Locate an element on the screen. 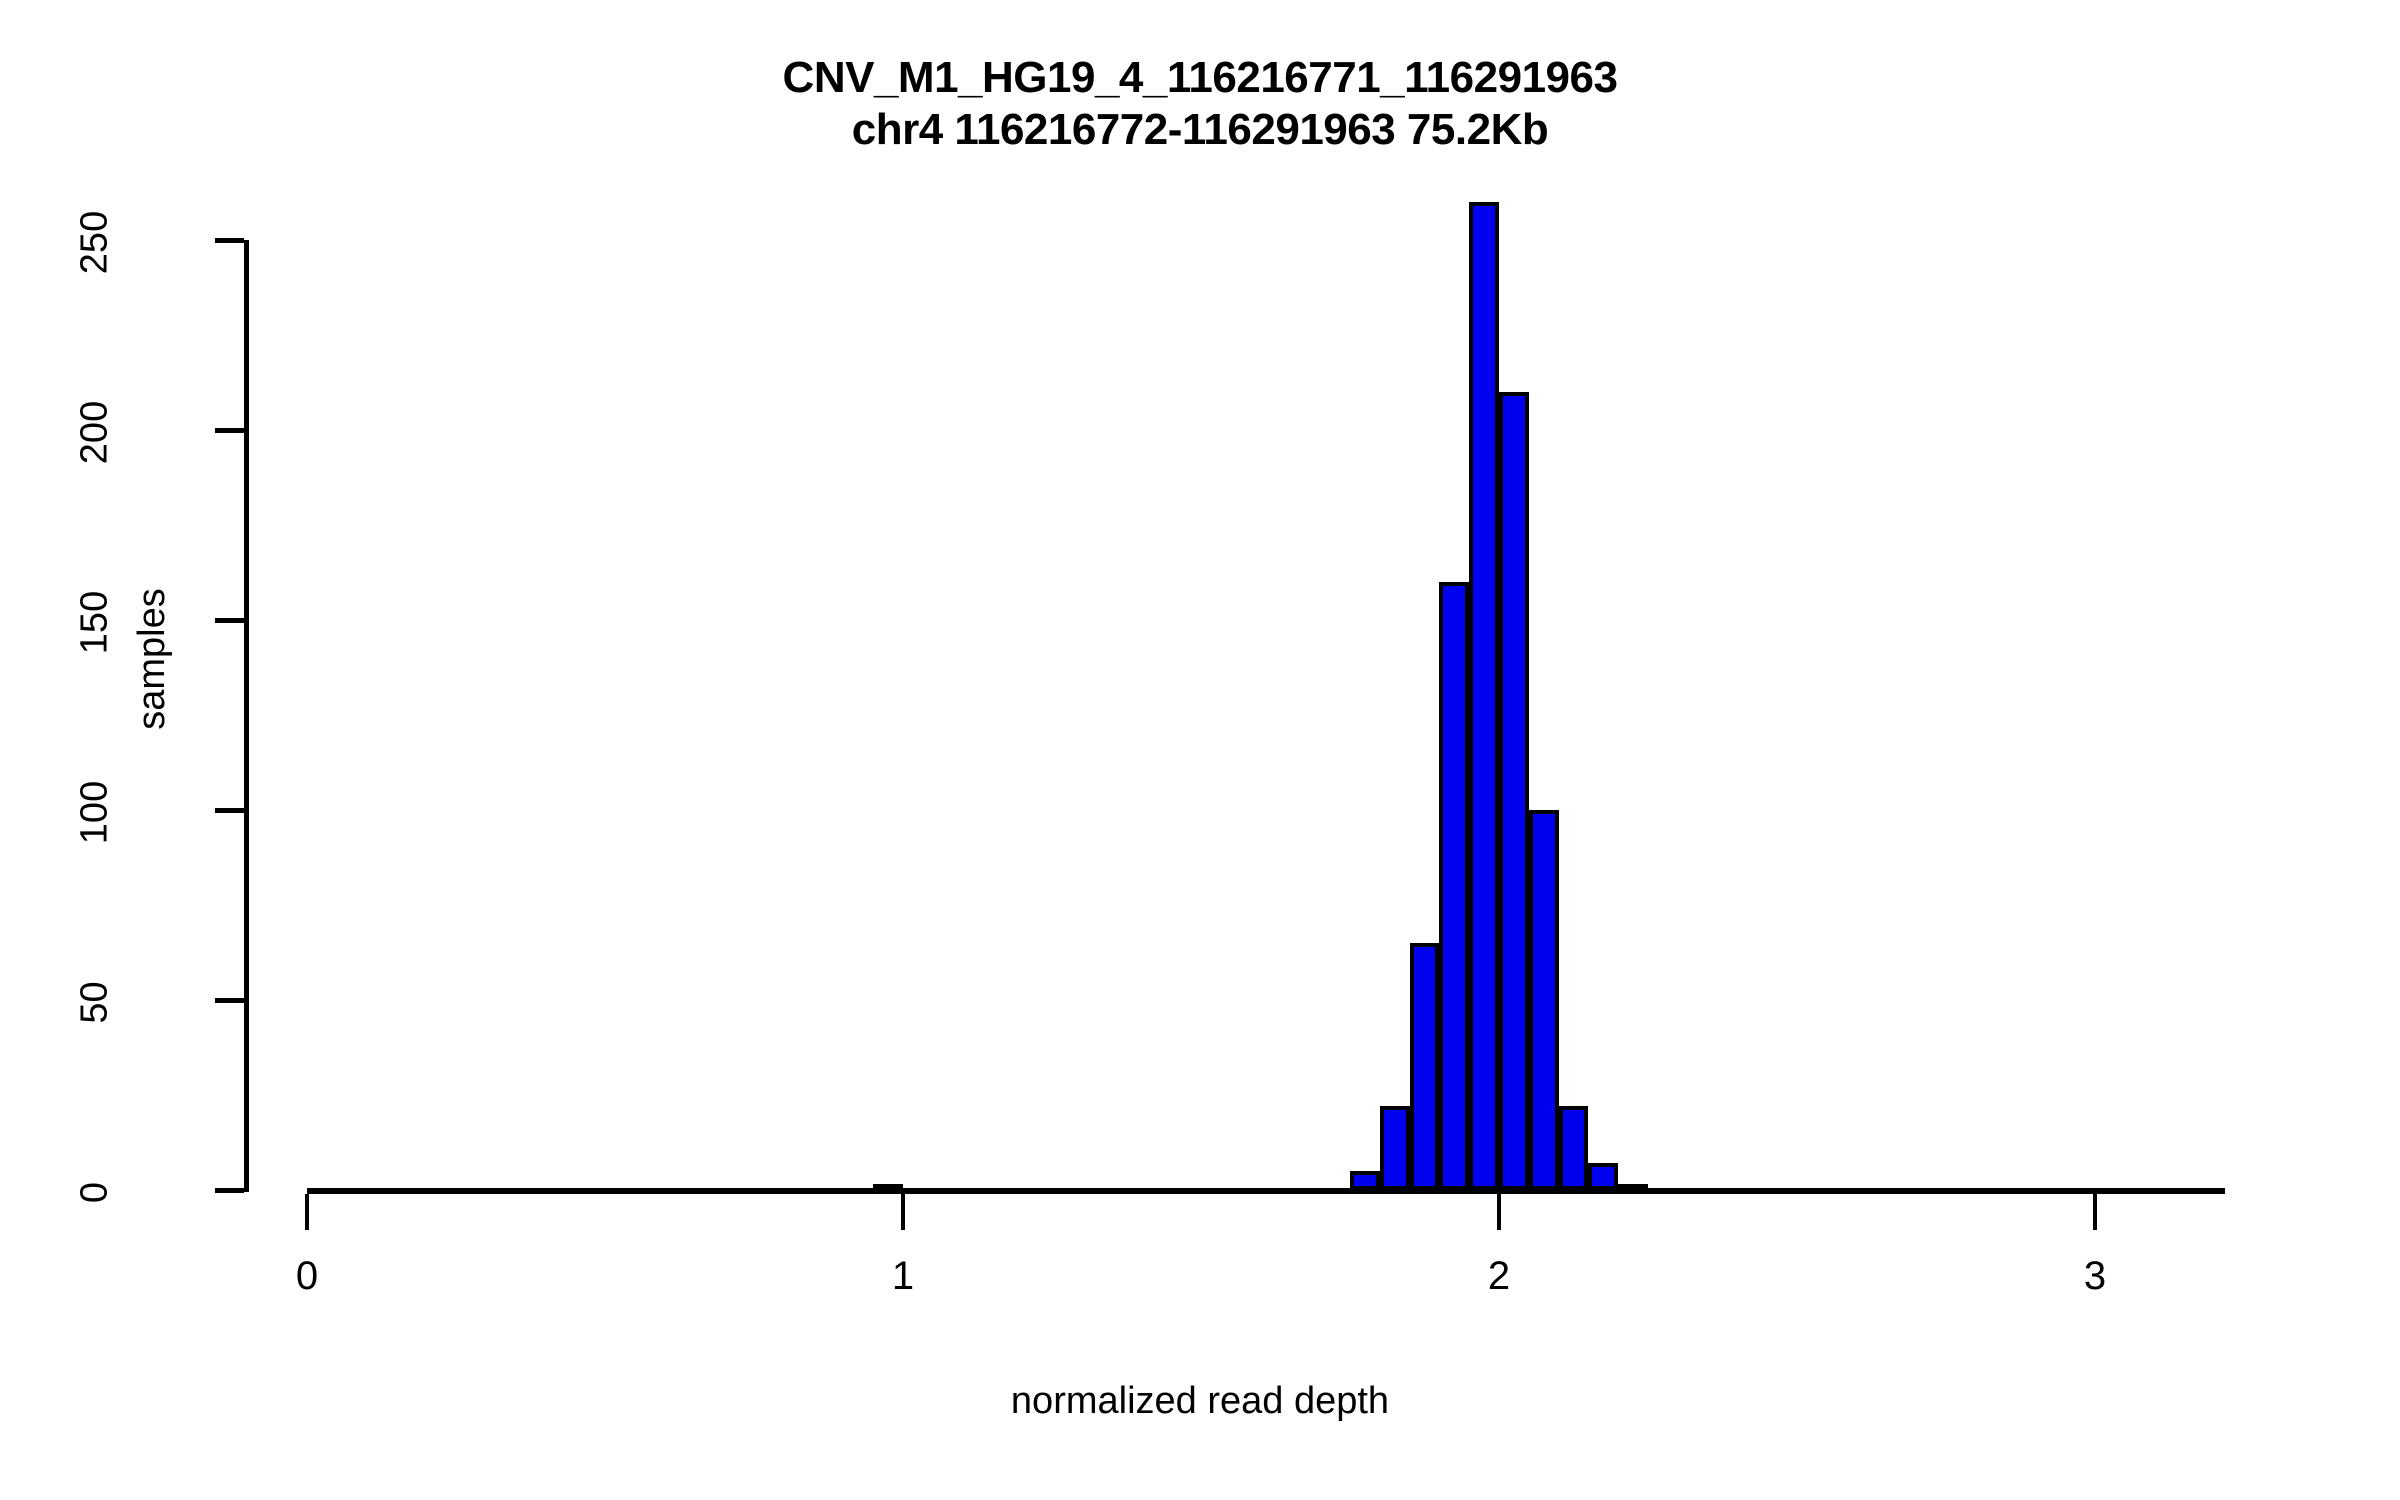 The height and width of the screenshot is (1500, 2400). x-axis-line is located at coordinates (1266, 1191).